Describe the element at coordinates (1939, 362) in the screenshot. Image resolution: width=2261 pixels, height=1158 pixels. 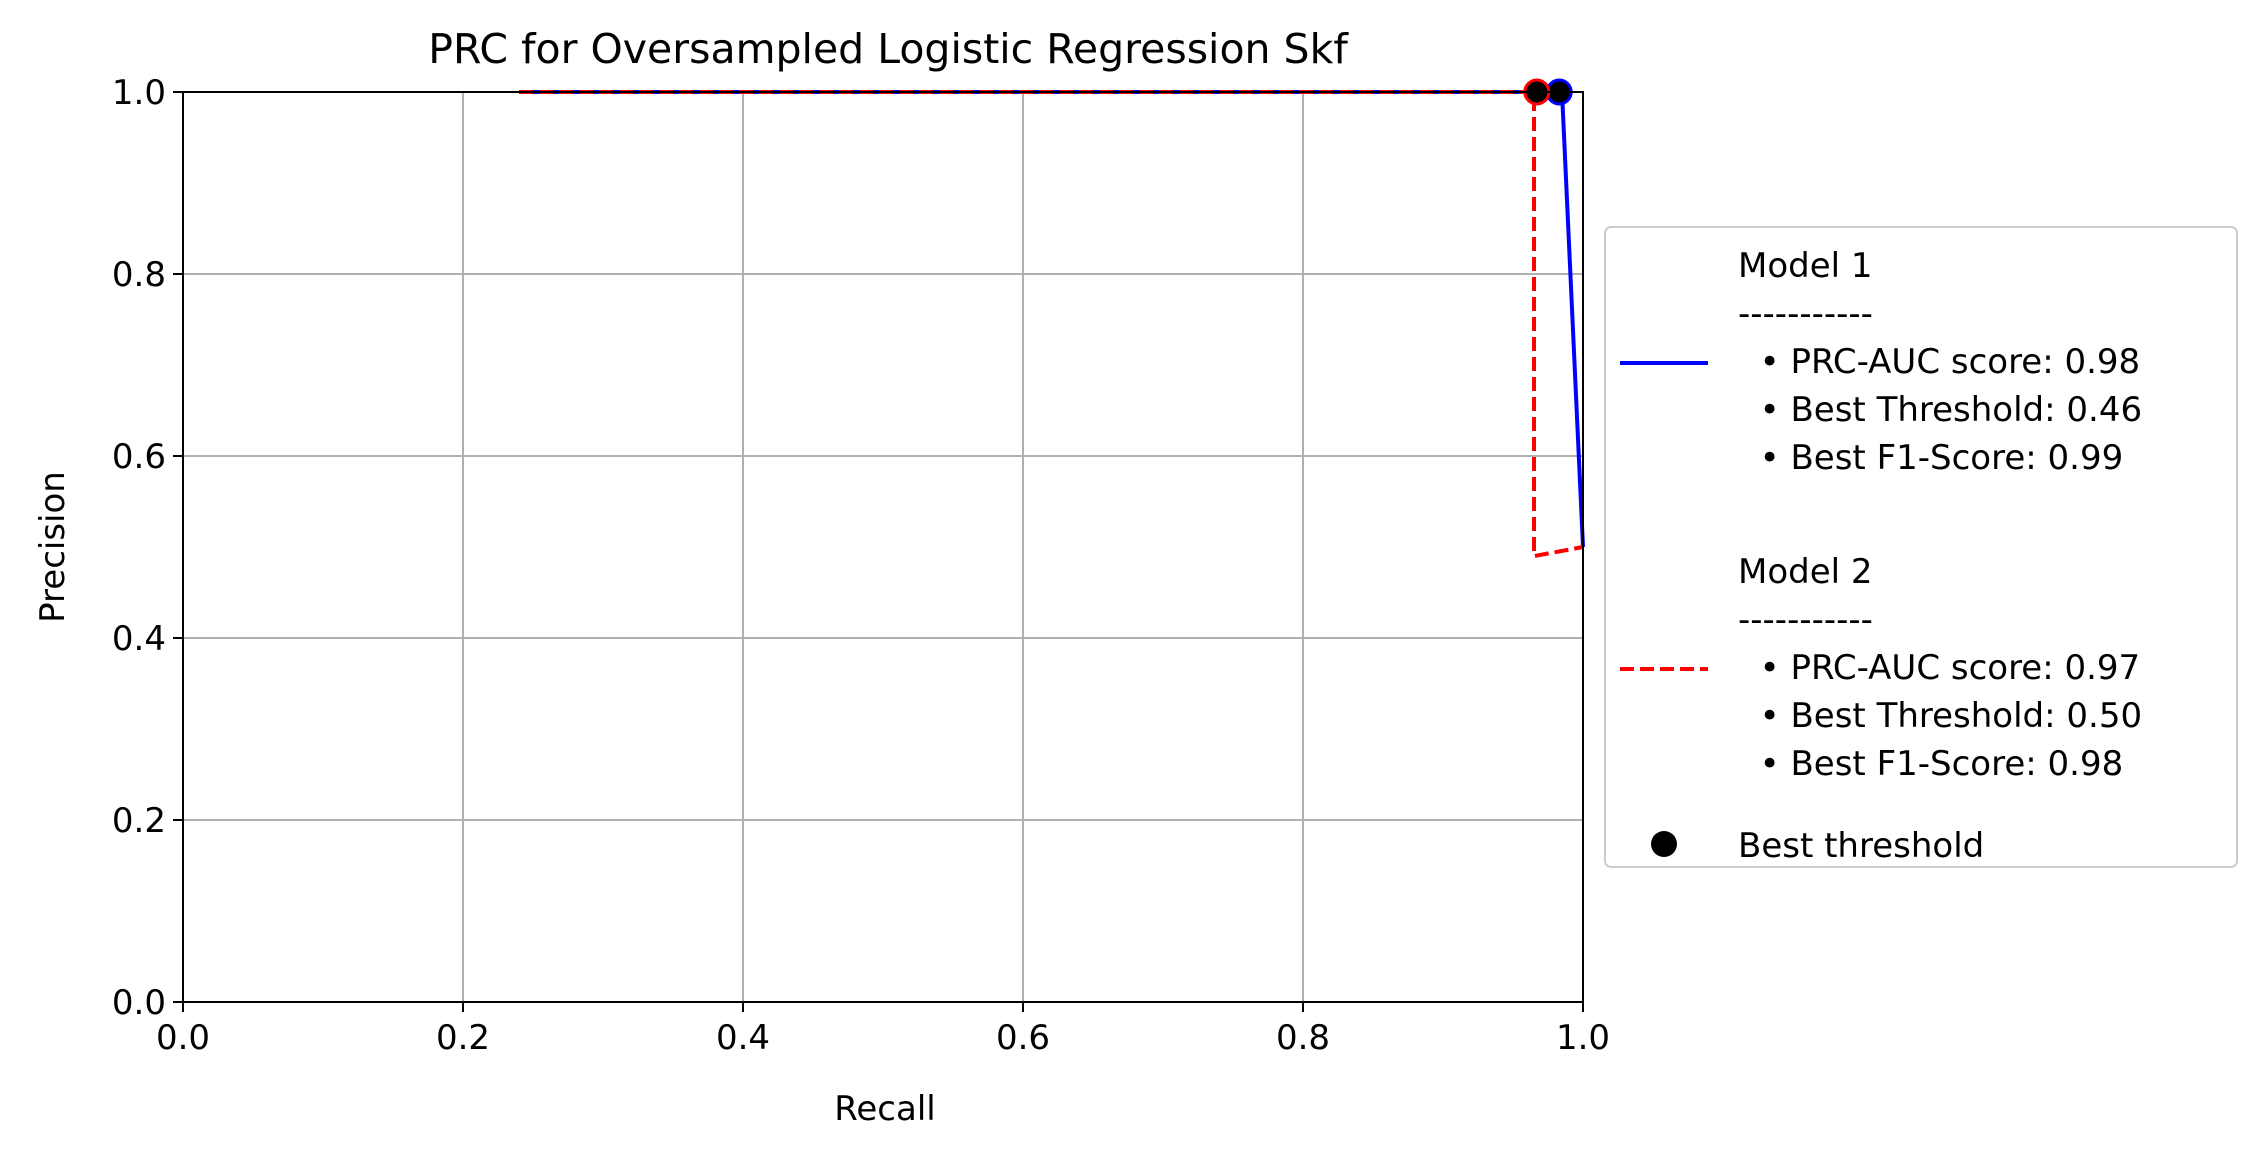
I see `legend-line: • PRC-AUC score: 0.98` at that location.